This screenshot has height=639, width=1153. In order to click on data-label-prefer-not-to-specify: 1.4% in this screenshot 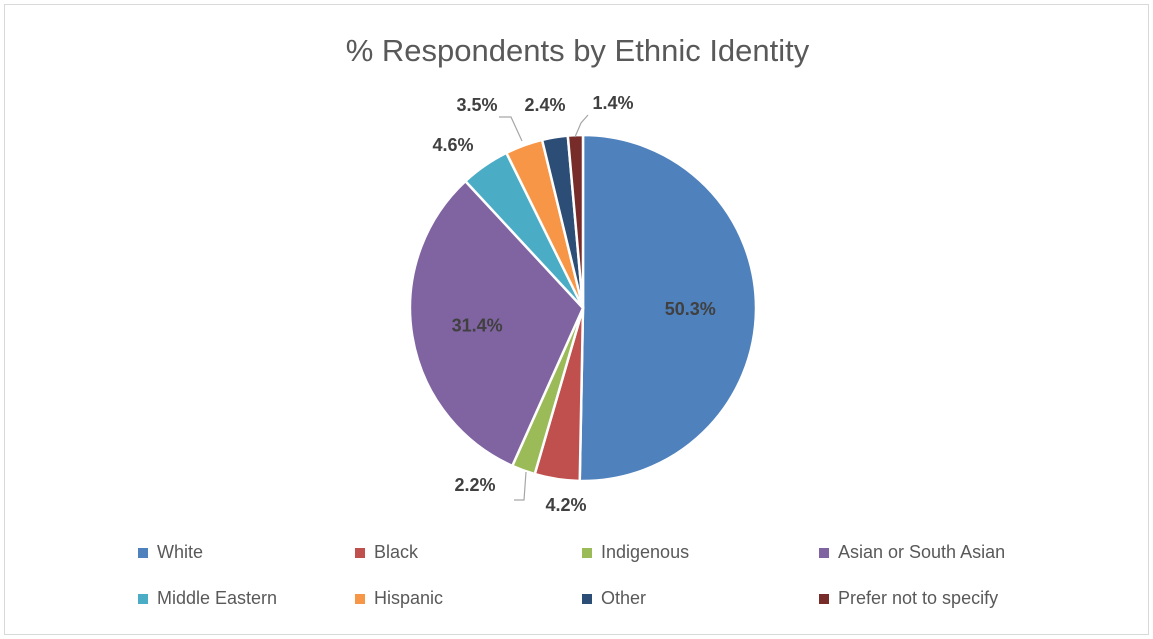, I will do `click(612, 103)`.